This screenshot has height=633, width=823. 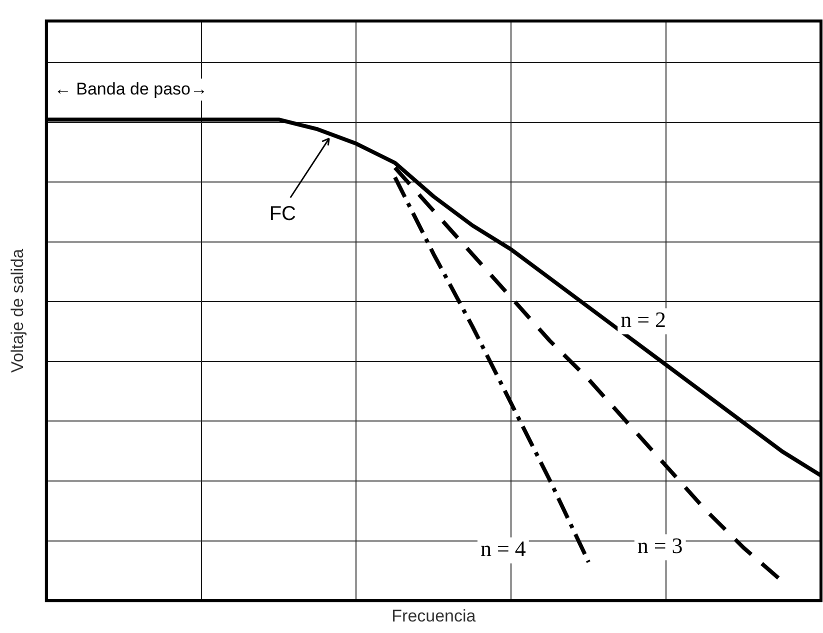 I want to click on x-axis-title: Frecuencia, so click(x=434, y=616).